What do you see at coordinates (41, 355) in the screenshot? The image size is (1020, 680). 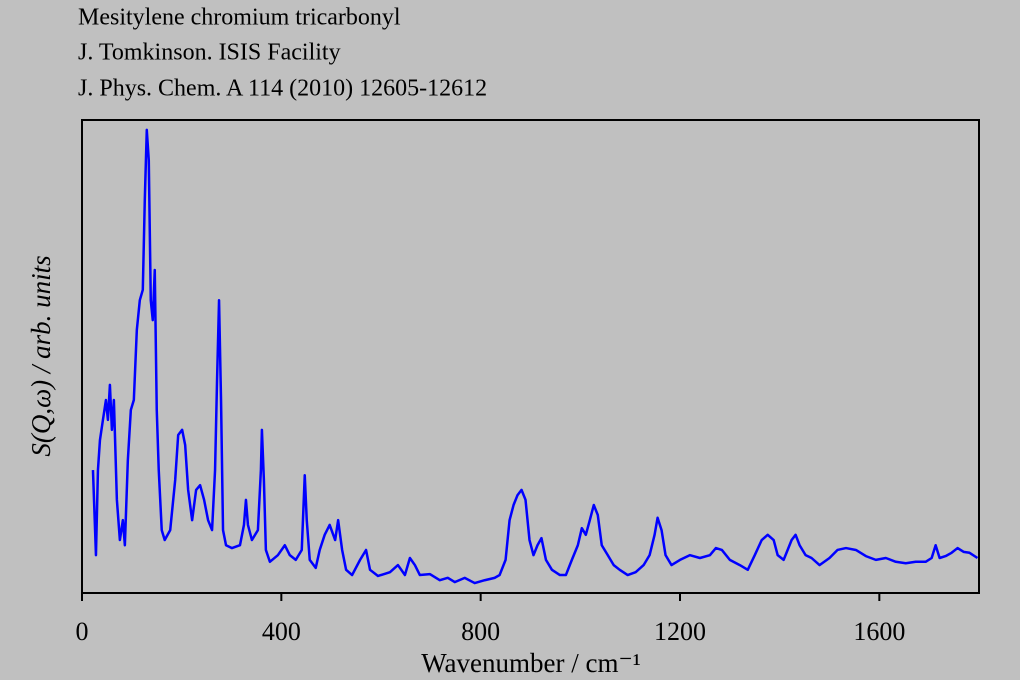 I see `y-axis-label: S(Q,ω) / arb. units` at bounding box center [41, 355].